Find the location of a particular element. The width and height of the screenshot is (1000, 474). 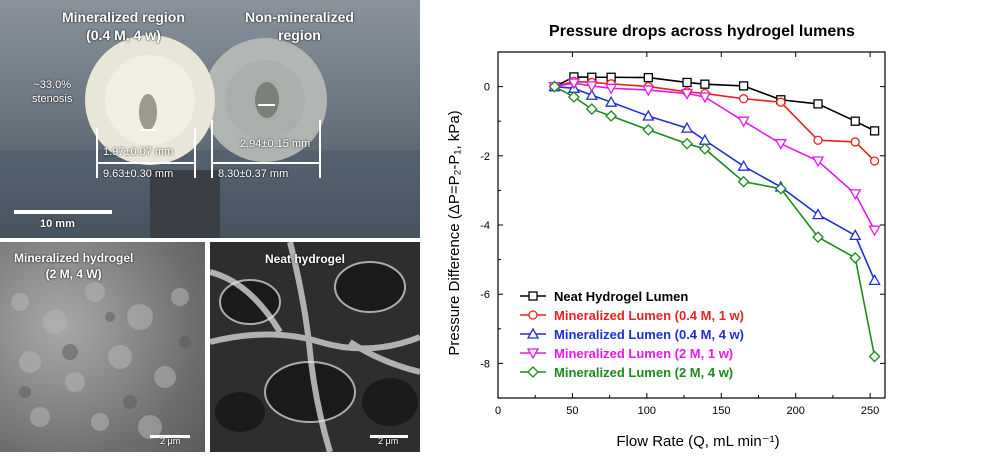

y-tick-label: -6 is located at coordinates (485, 295).